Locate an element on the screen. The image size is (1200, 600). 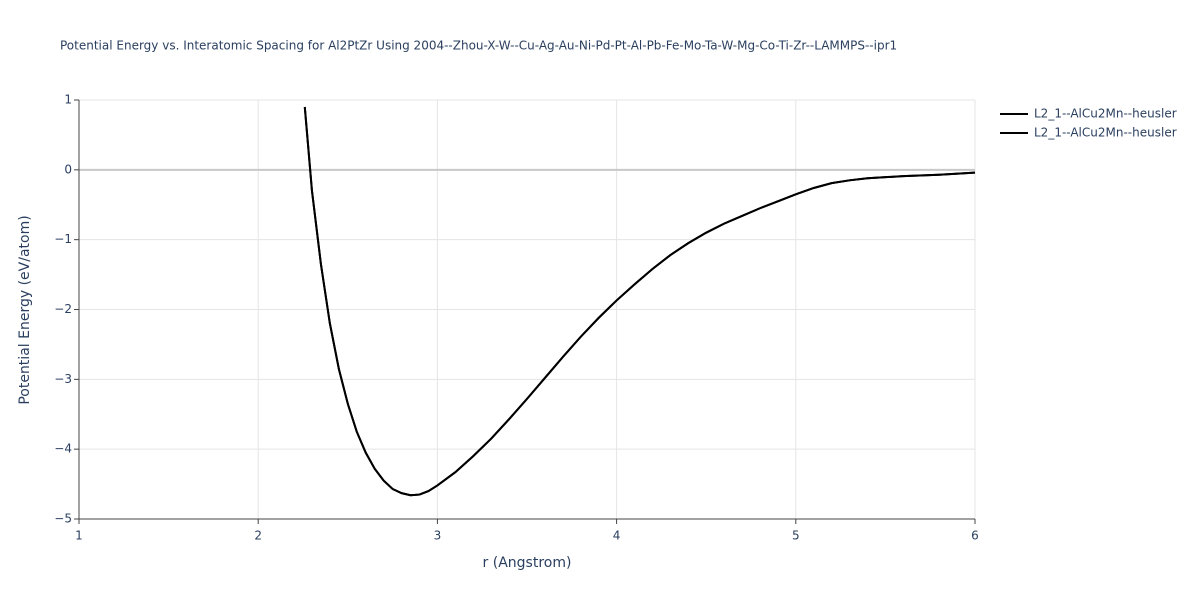
x-tick-label: 3 is located at coordinates (438, 536).